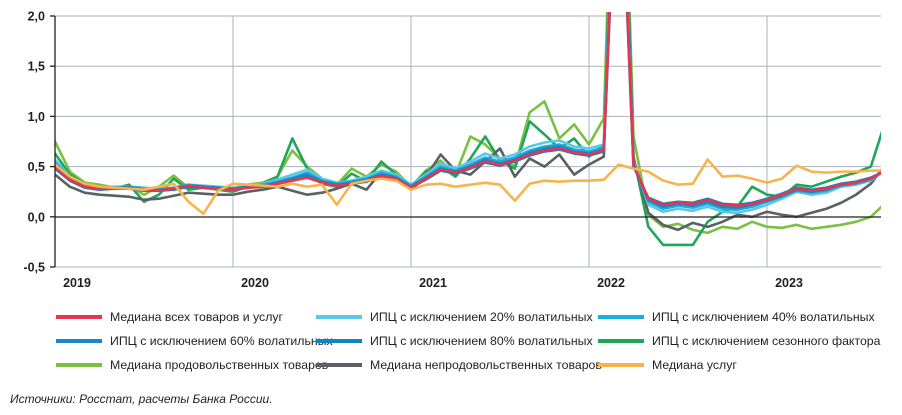  Describe the element at coordinates (219, 365) in the screenshot. I see `legend-item-label: Медиана продовольственных товаров` at that location.